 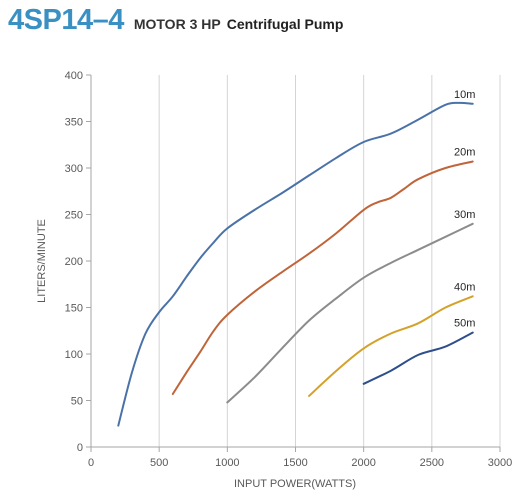 What do you see at coordinates (74, 76) in the screenshot?
I see `y-tick-label-400: 400` at bounding box center [74, 76].